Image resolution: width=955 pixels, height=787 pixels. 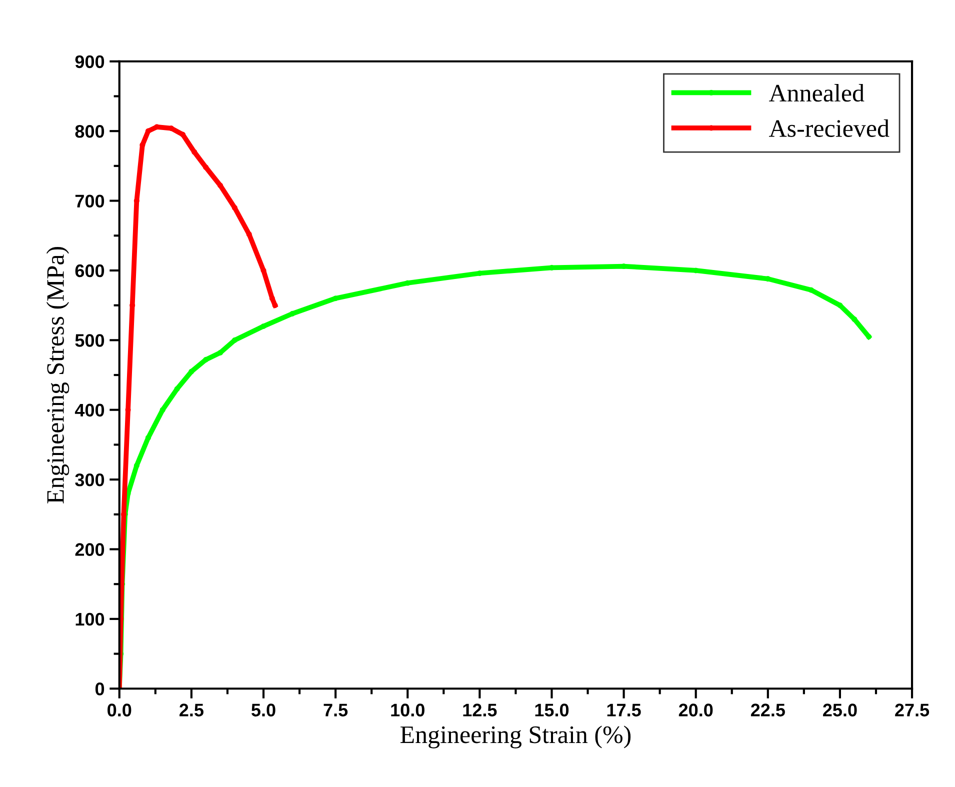 What do you see at coordinates (840, 710) in the screenshot?
I see `x-tick-label: 25.0` at bounding box center [840, 710].